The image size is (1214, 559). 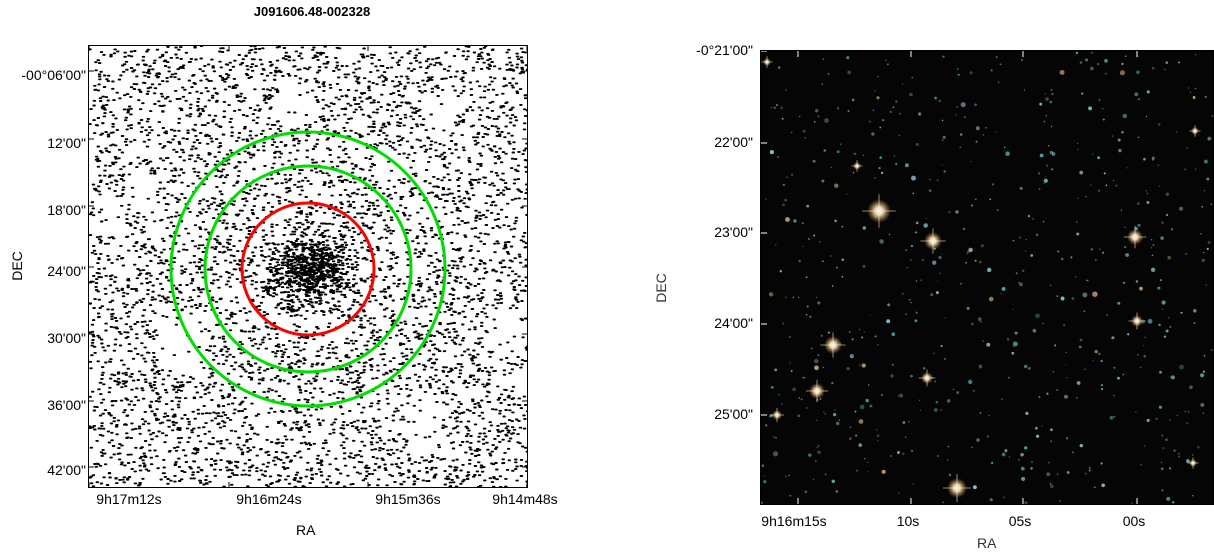 What do you see at coordinates (733, 323) in the screenshot?
I see `right-ytick-label: 24'00"` at bounding box center [733, 323].